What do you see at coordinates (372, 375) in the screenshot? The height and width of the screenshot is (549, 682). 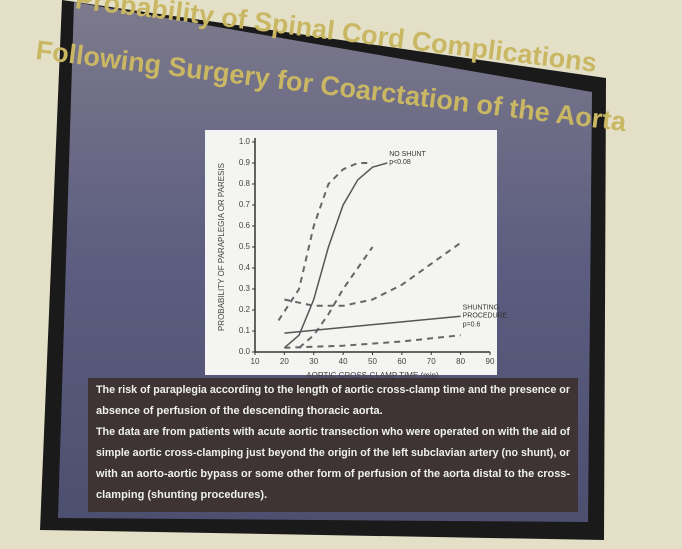 I see `x-axis-label: AORTIC CROSS-CLAMP TIME (min)` at bounding box center [372, 375].